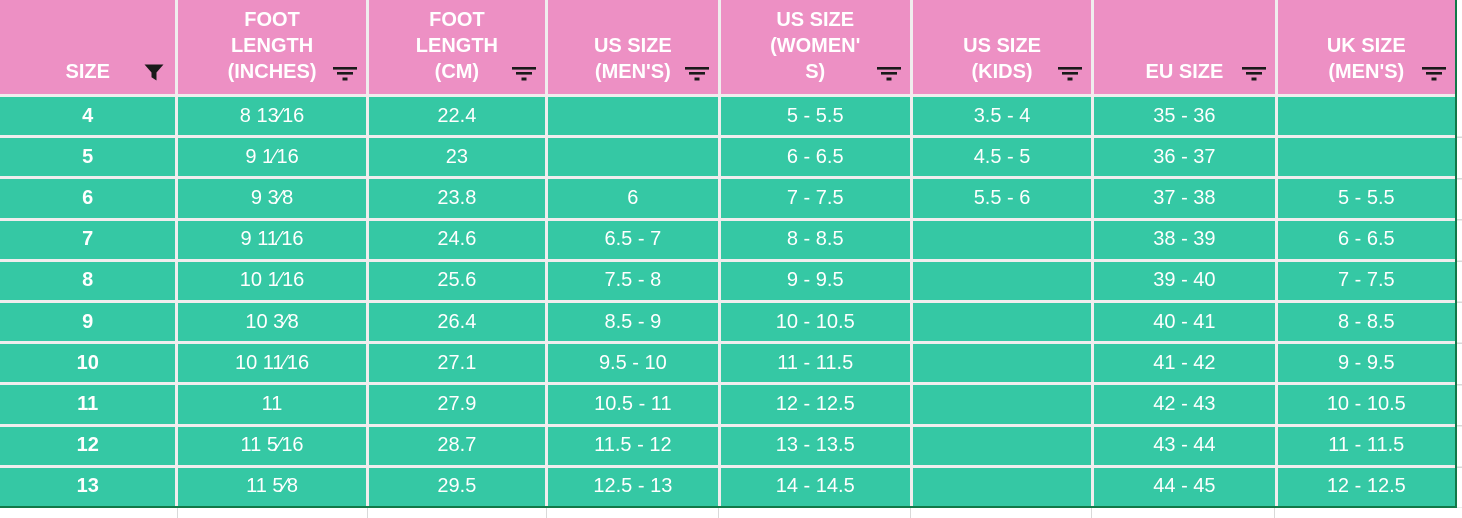 This screenshot has height=518, width=1462. Describe the element at coordinates (633, 322) in the screenshot. I see `table-cell: 8.5 - 9` at that location.